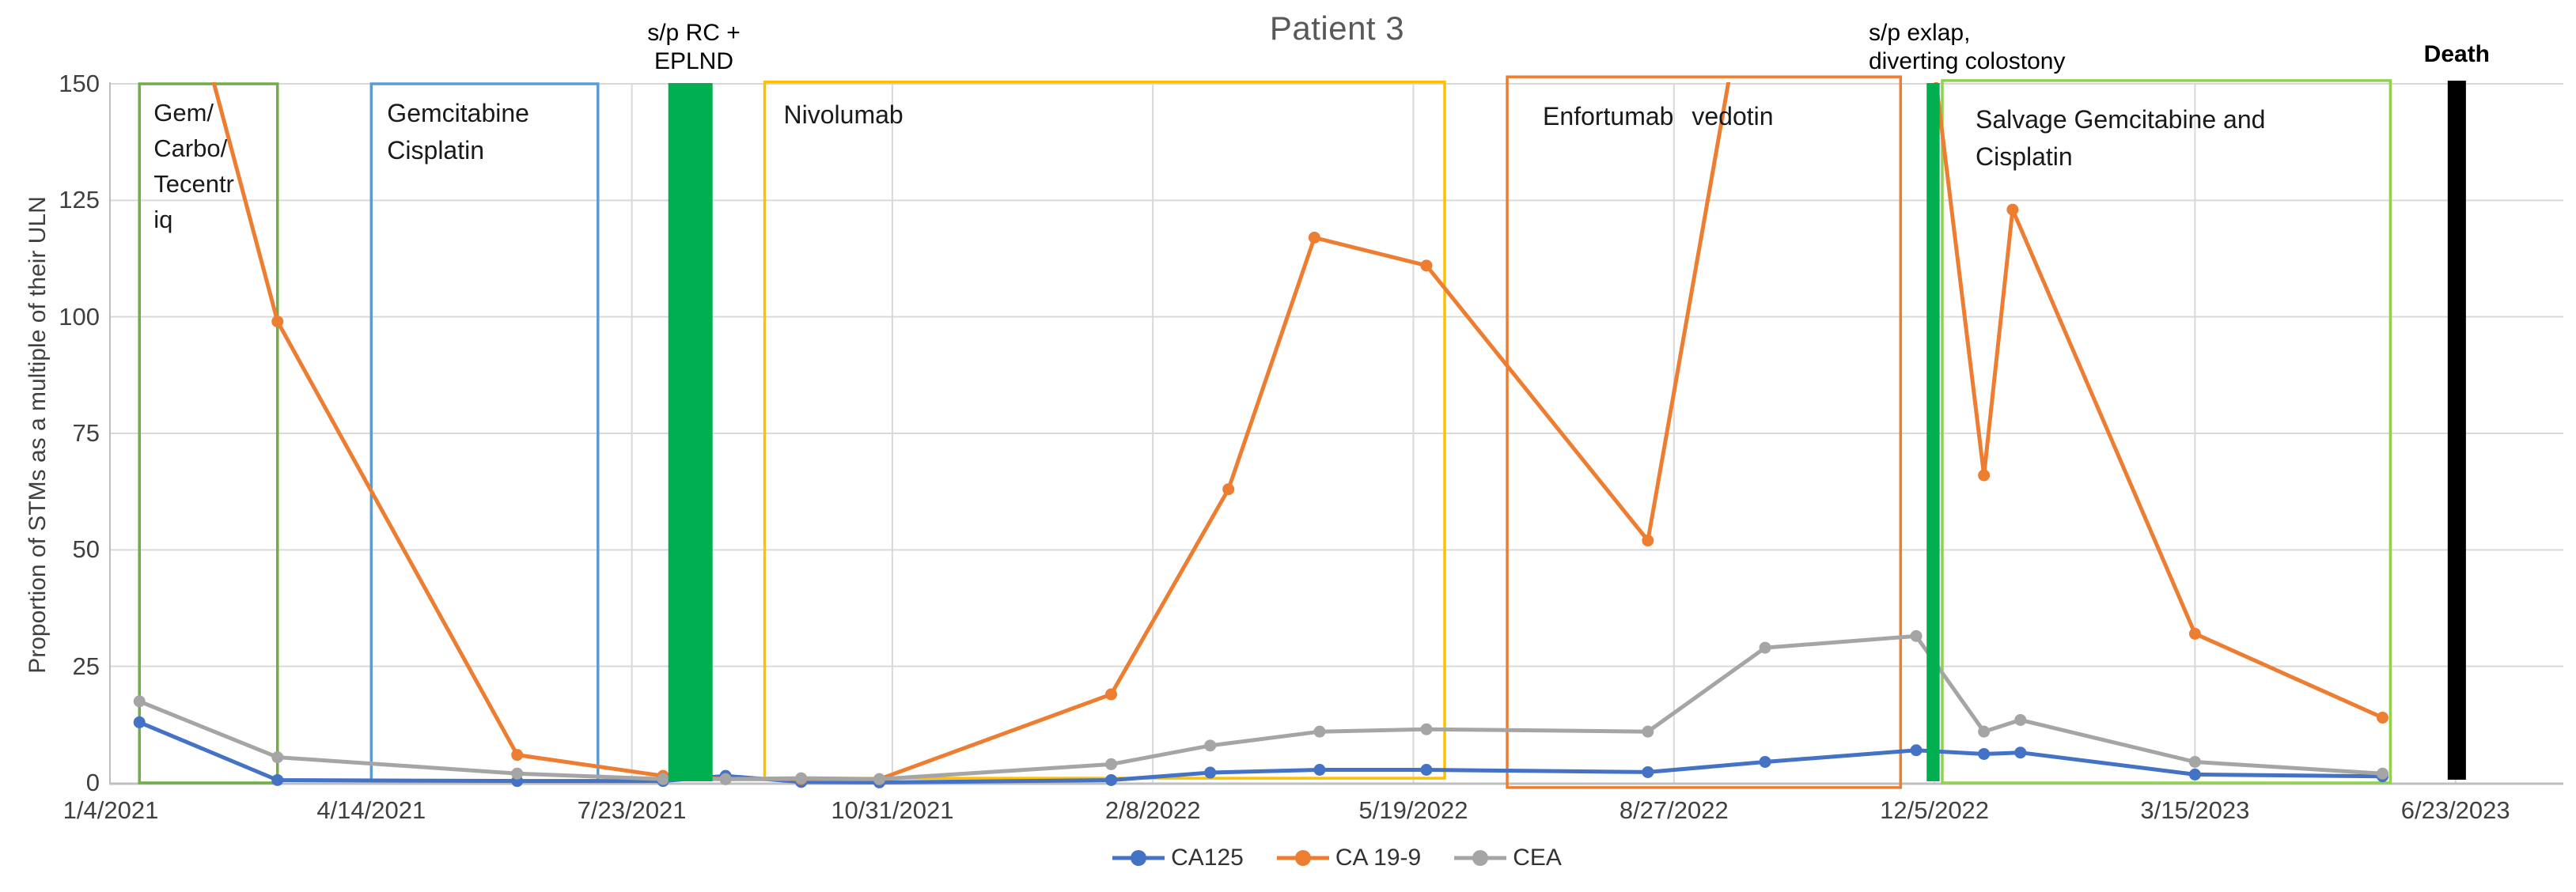 This screenshot has height=892, width=2576. I want to click on treatment-box-label: Enfortumab vedotin, so click(1659, 116).